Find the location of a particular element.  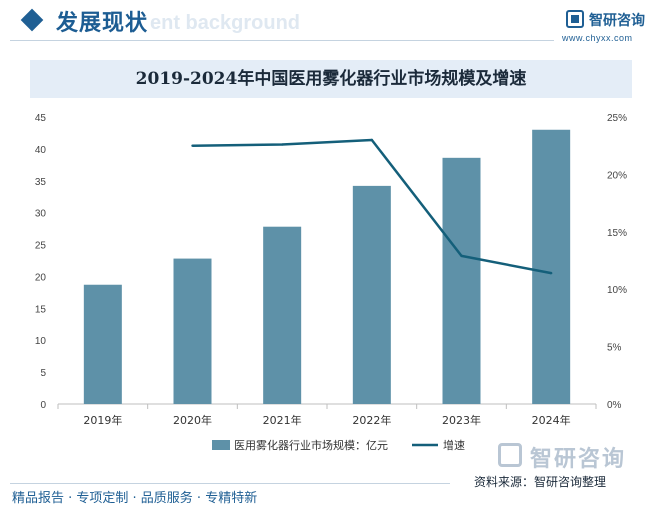

logo-icon is located at coordinates (575, 19).